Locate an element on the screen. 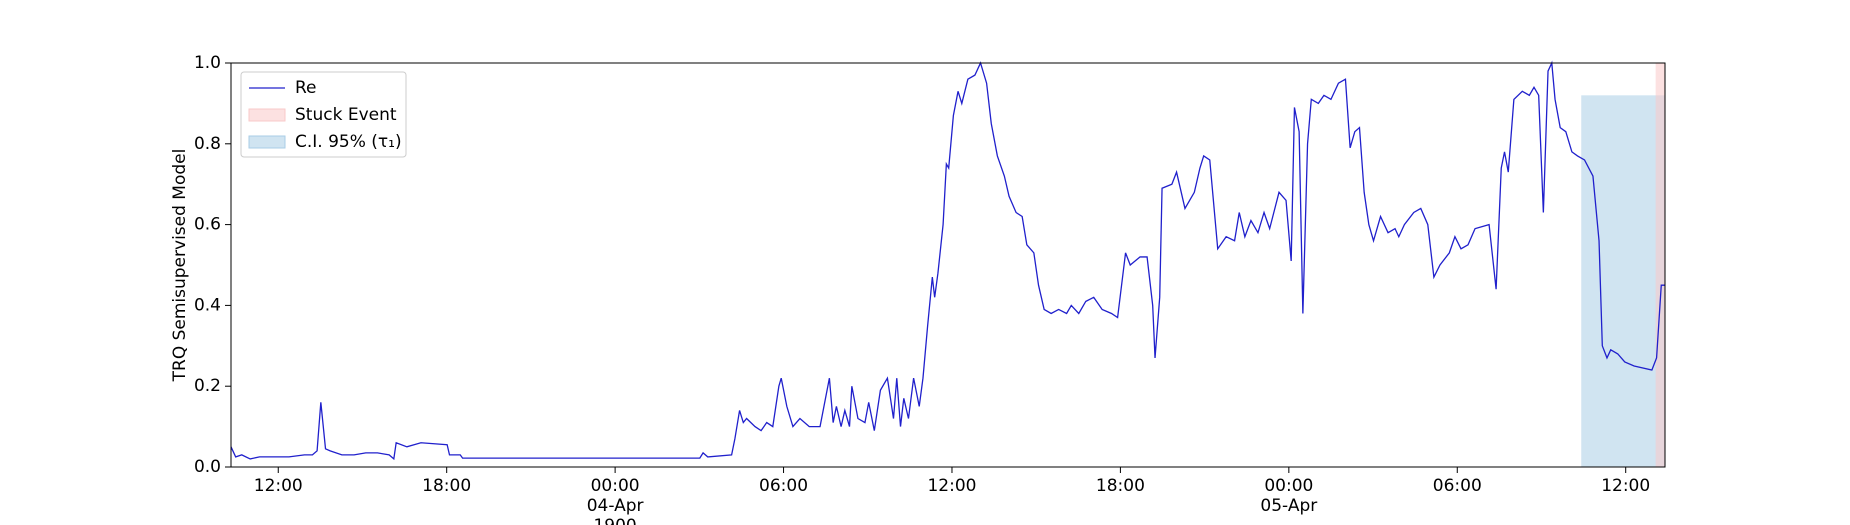 The width and height of the screenshot is (1850, 525). y-tick-label: 0.4 is located at coordinates (207, 305).